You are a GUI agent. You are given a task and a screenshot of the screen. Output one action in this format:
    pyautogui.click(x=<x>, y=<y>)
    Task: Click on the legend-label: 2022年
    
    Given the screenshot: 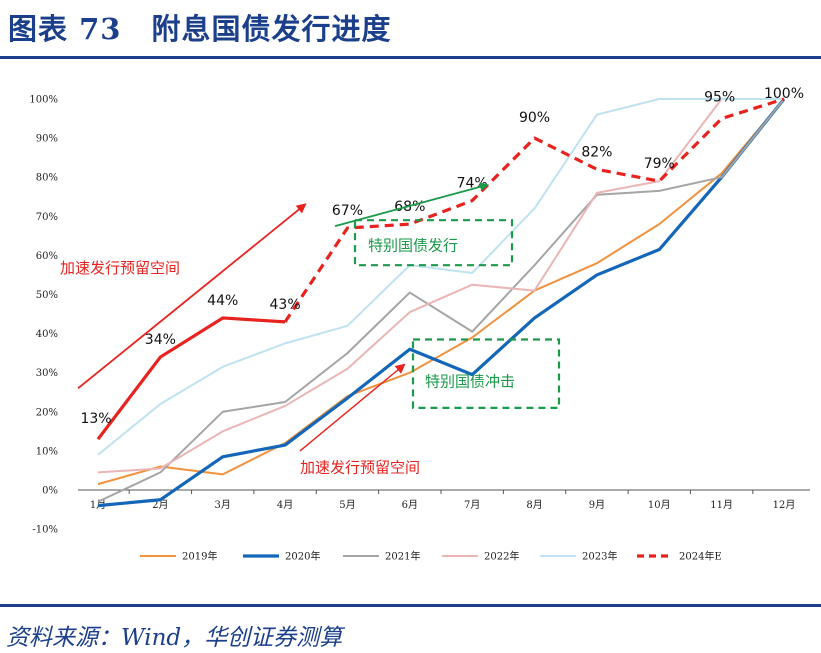 What is the action you would take?
    pyautogui.click(x=501, y=556)
    